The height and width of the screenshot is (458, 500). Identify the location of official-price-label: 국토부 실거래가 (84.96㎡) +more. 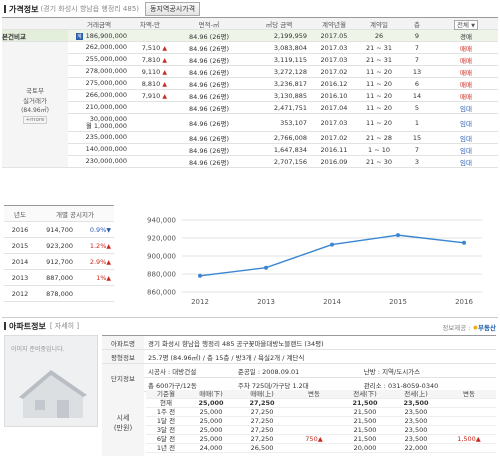
(35, 104).